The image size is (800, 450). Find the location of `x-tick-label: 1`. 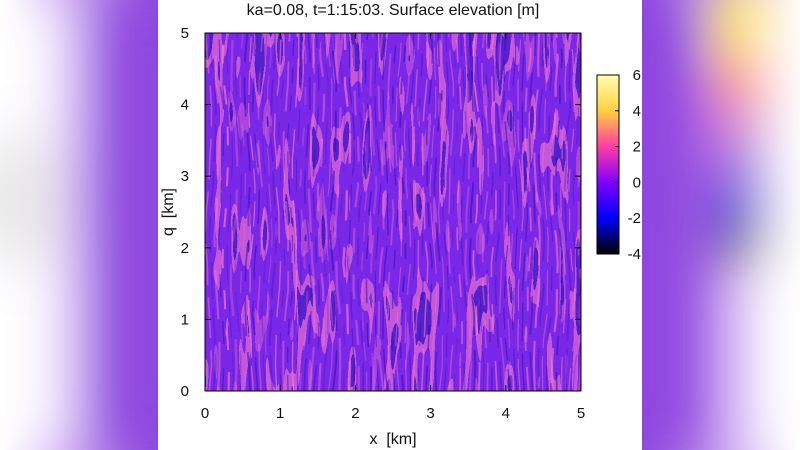

x-tick-label: 1 is located at coordinates (280, 413).